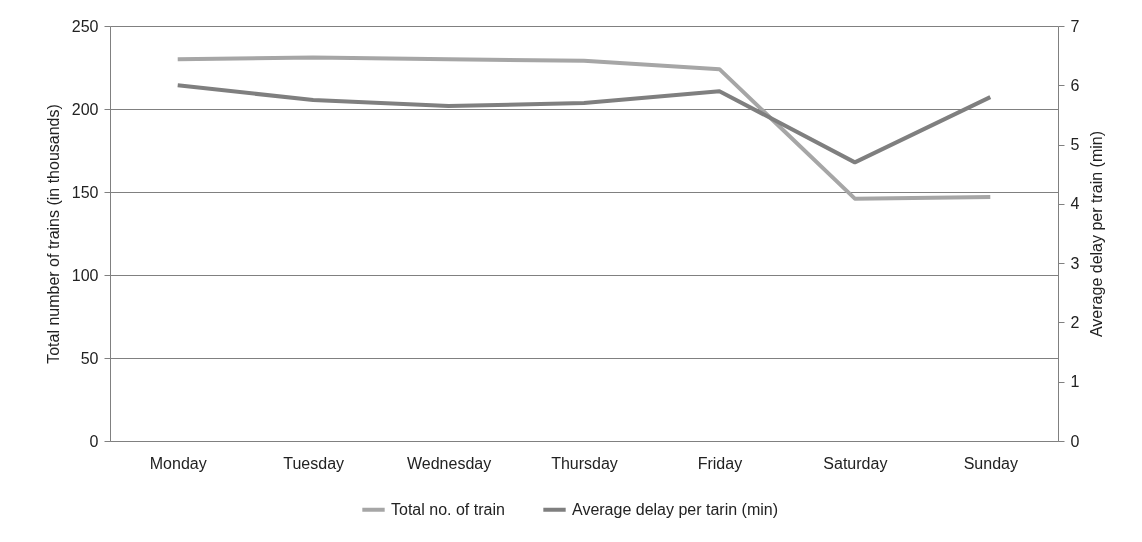  I want to click on y2-tick-label: 7, so click(1075, 26).